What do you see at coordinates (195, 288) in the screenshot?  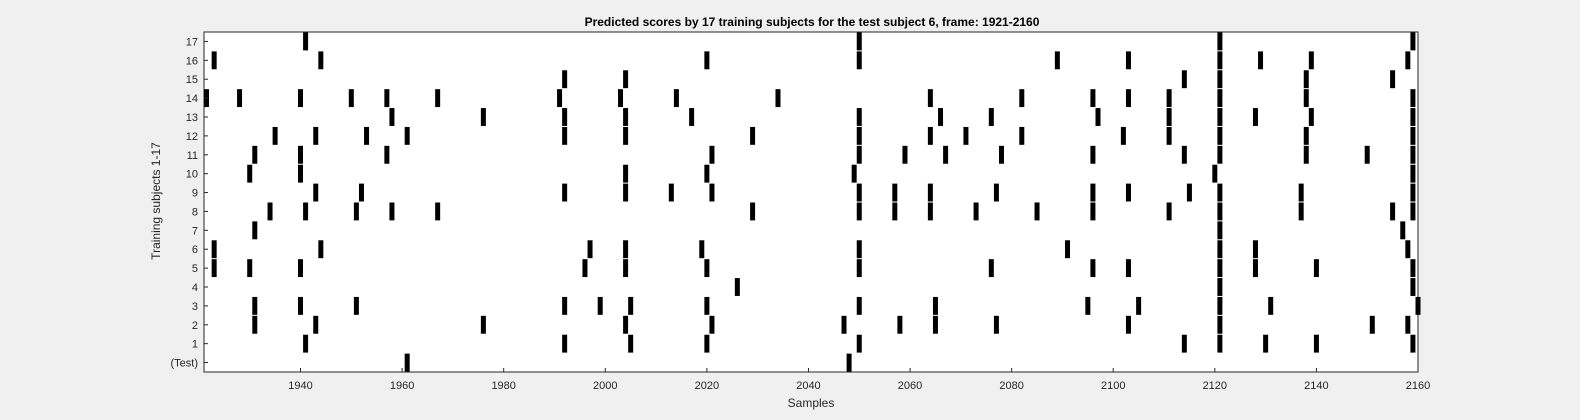 I see `y-tick-label: 4` at bounding box center [195, 288].